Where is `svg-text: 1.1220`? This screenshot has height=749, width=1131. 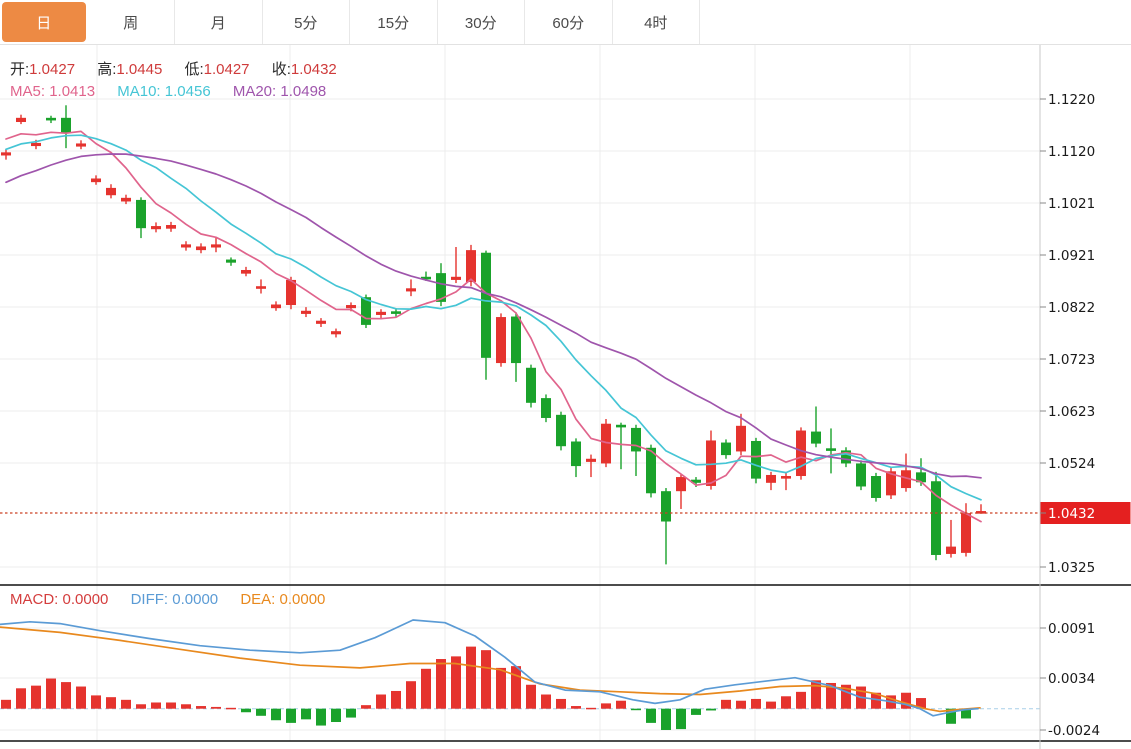 svg-text: 1.1220 is located at coordinates (1071, 100).